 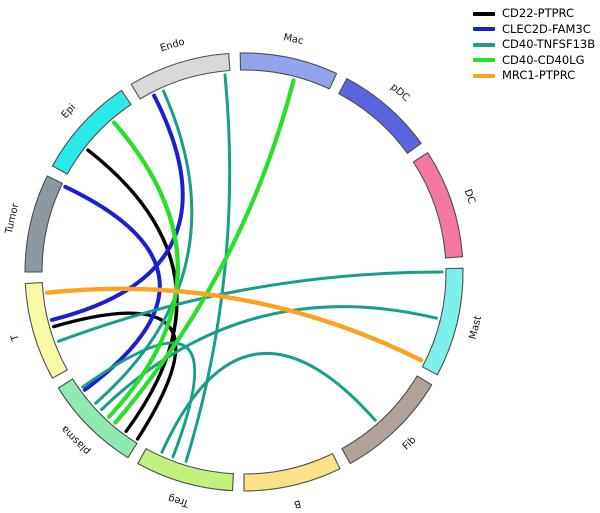 I want to click on chord-plasma-treg, so click(x=139, y=400).